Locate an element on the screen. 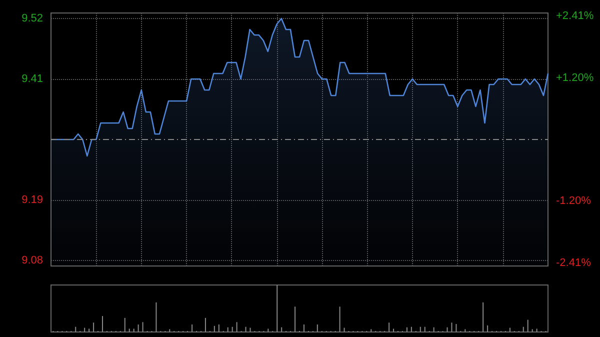 Image resolution: width=600 pixels, height=337 pixels. y2-tick-label: -1.20% is located at coordinates (574, 200).